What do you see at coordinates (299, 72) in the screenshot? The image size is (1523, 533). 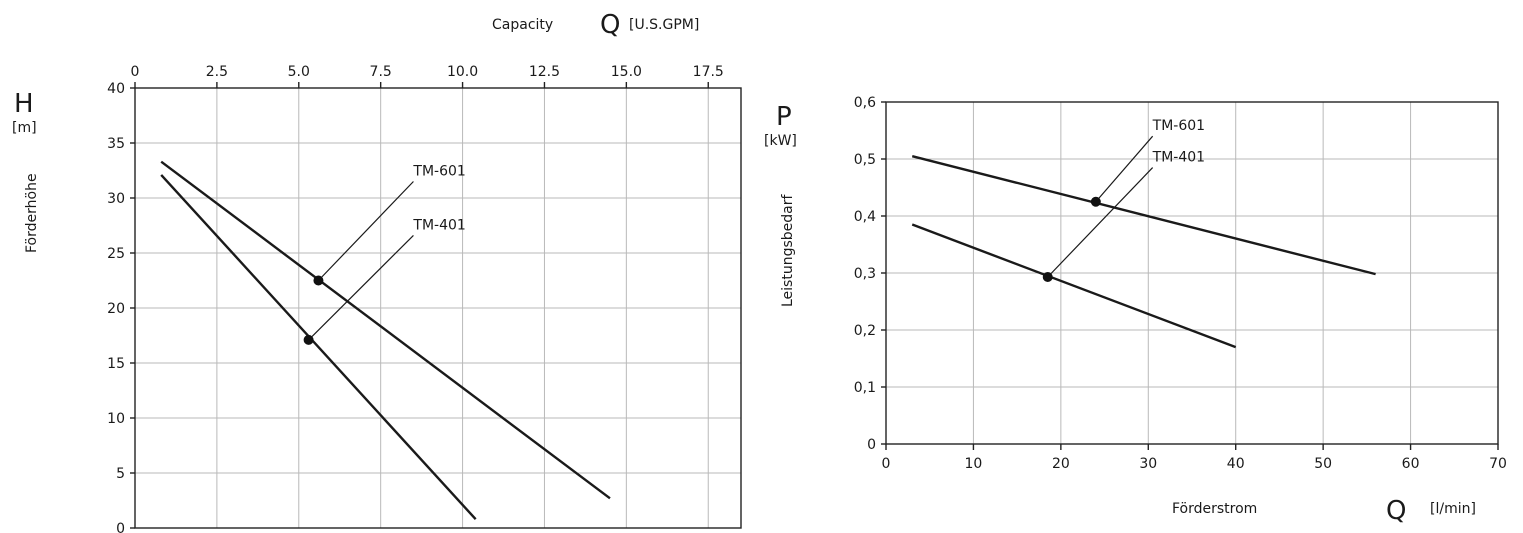 I see `head-chart-top-tick-label: 5.0` at bounding box center [299, 72].